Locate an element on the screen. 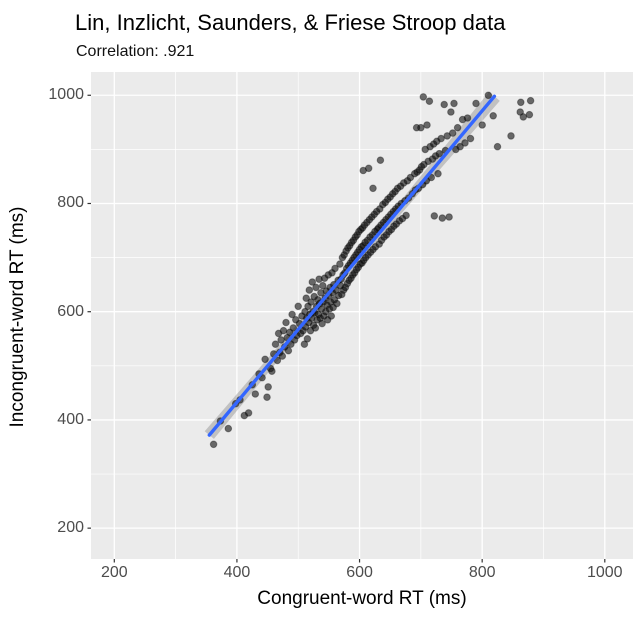  y-tick-label: 600 is located at coordinates (70, 311).